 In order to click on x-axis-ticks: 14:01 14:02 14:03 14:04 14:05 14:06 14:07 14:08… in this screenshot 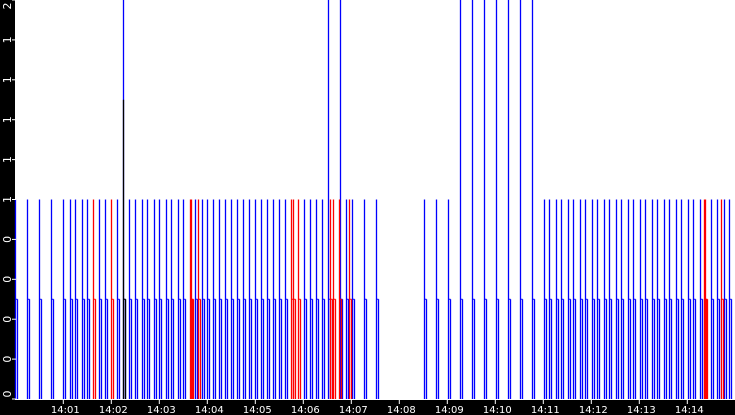, I will do `click(377, 407)`.